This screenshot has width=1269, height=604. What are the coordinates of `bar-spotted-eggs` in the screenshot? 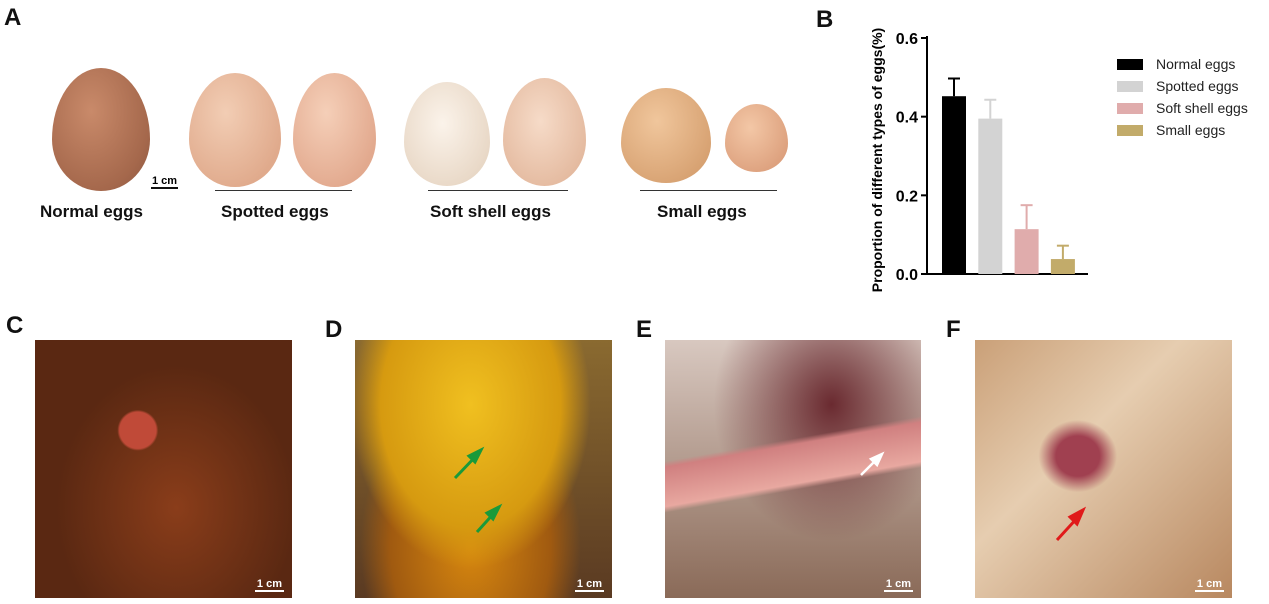 It's located at (990, 196).